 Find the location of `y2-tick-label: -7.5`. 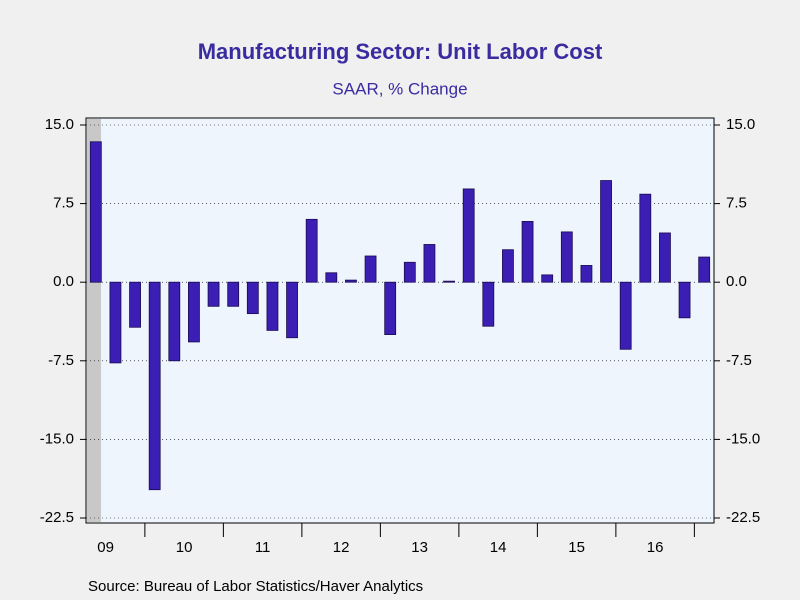

y2-tick-label: -7.5 is located at coordinates (739, 360).